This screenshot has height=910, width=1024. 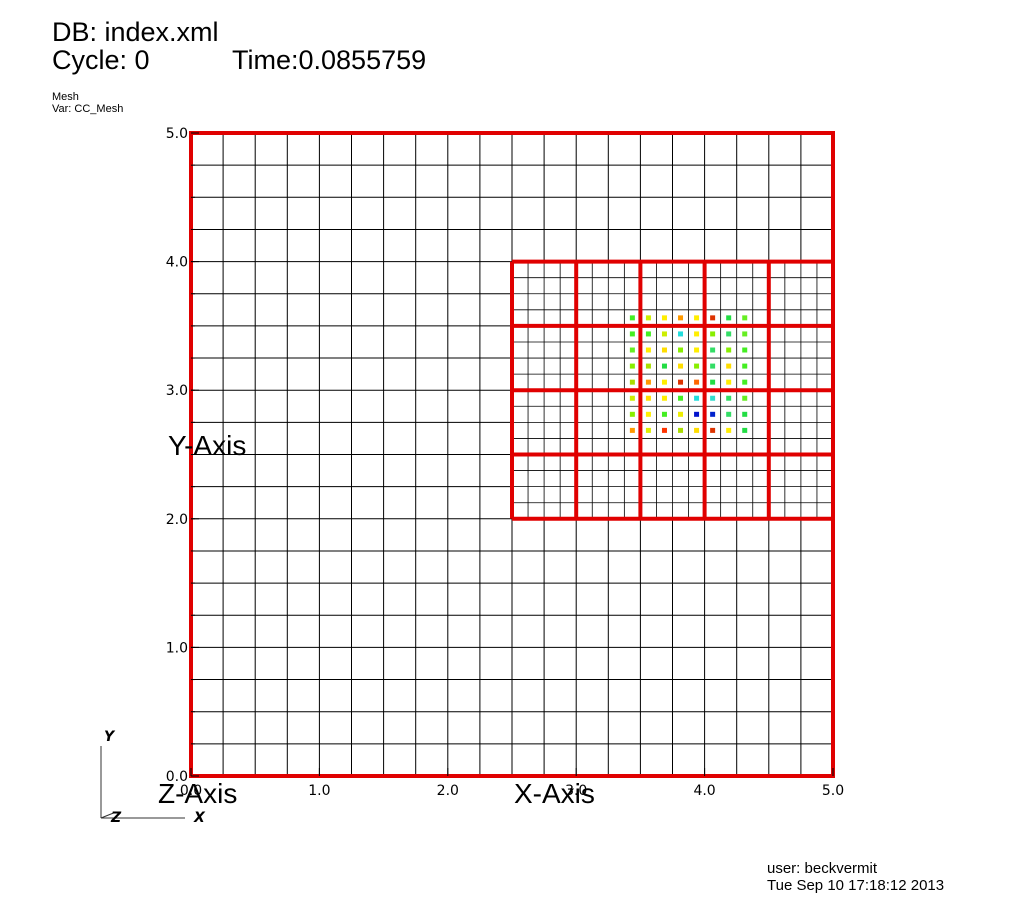 What do you see at coordinates (177, 263) in the screenshot?
I see `y-tick-label: 4.0` at bounding box center [177, 263].